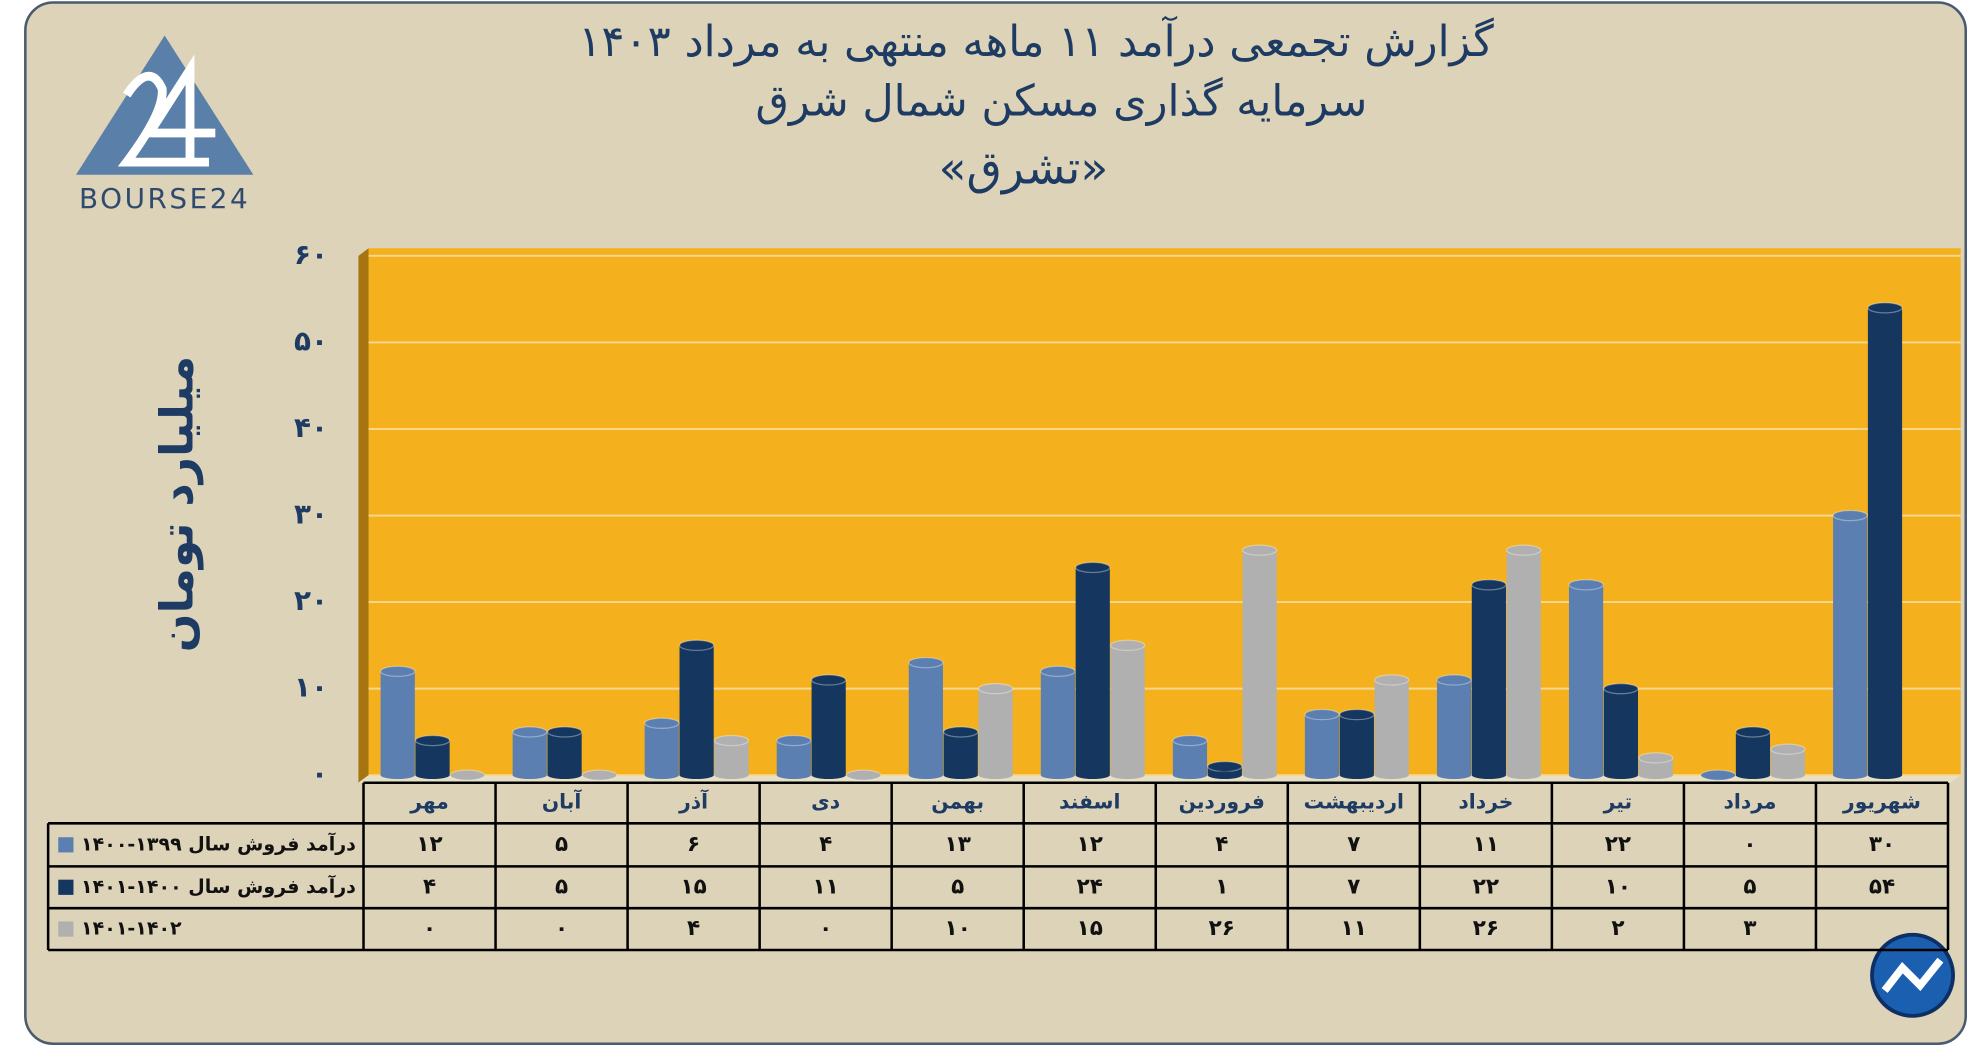 The width and height of the screenshot is (1986, 1047). I want to click on data-label: ۲۶, so click(1486, 928).